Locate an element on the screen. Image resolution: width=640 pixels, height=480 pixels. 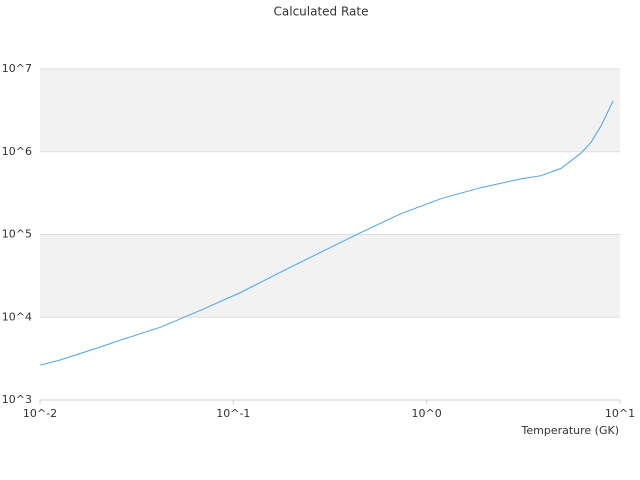
y-tick-label: 10^3 is located at coordinates (17, 399).